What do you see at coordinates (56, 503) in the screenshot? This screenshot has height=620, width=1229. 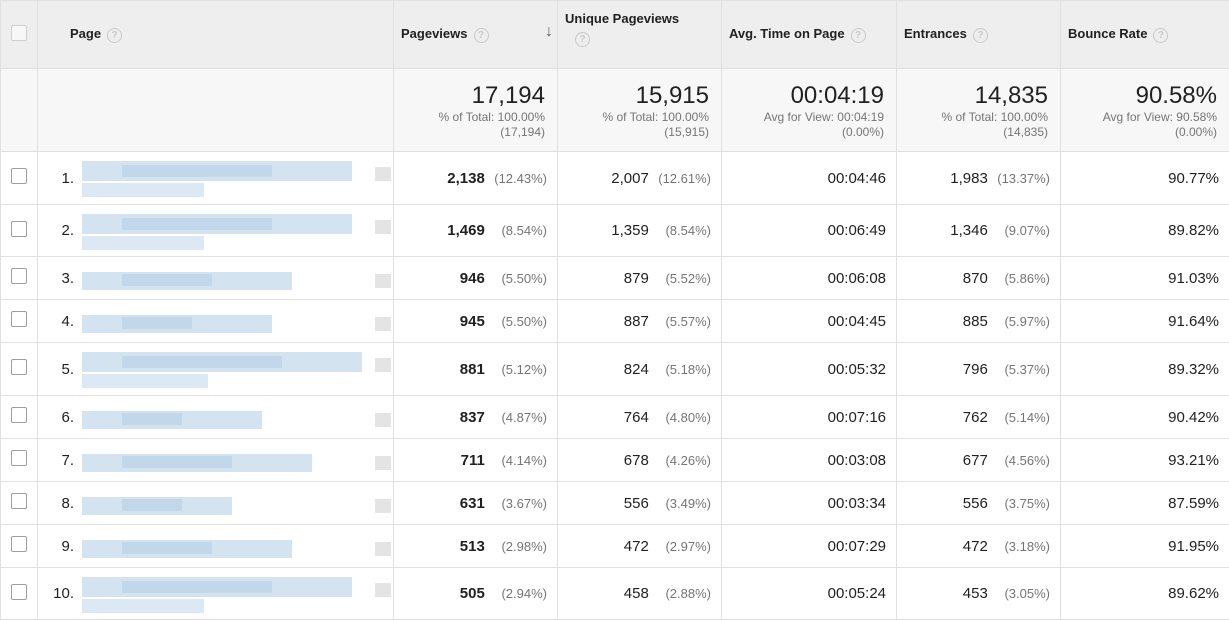 I see `row-index: 8.` at bounding box center [56, 503].